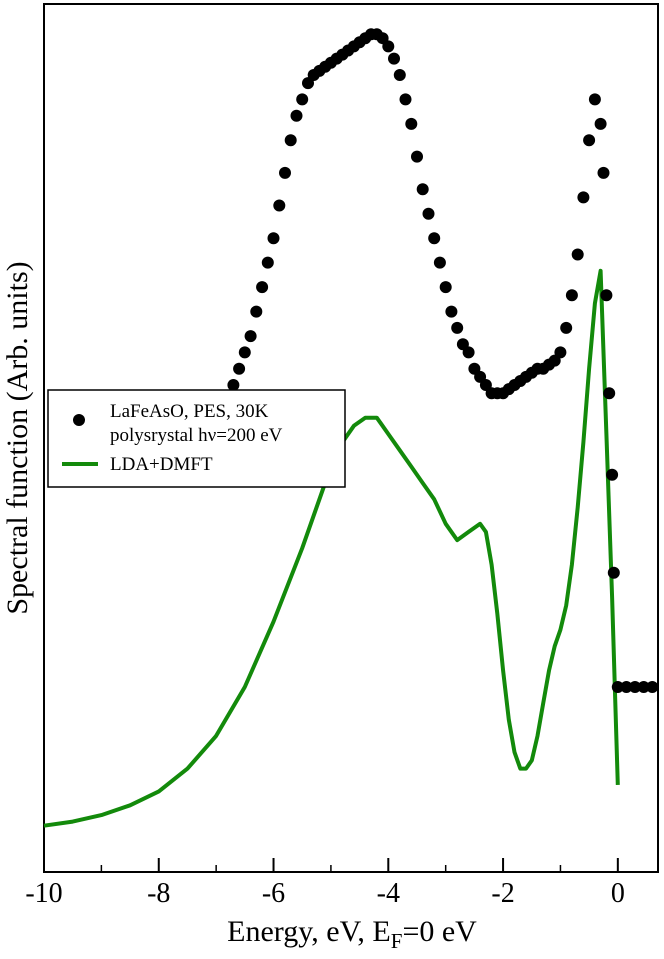  Describe the element at coordinates (17, 437) in the screenshot. I see `y-axis-title: Spectral function (Arb. units)` at that location.